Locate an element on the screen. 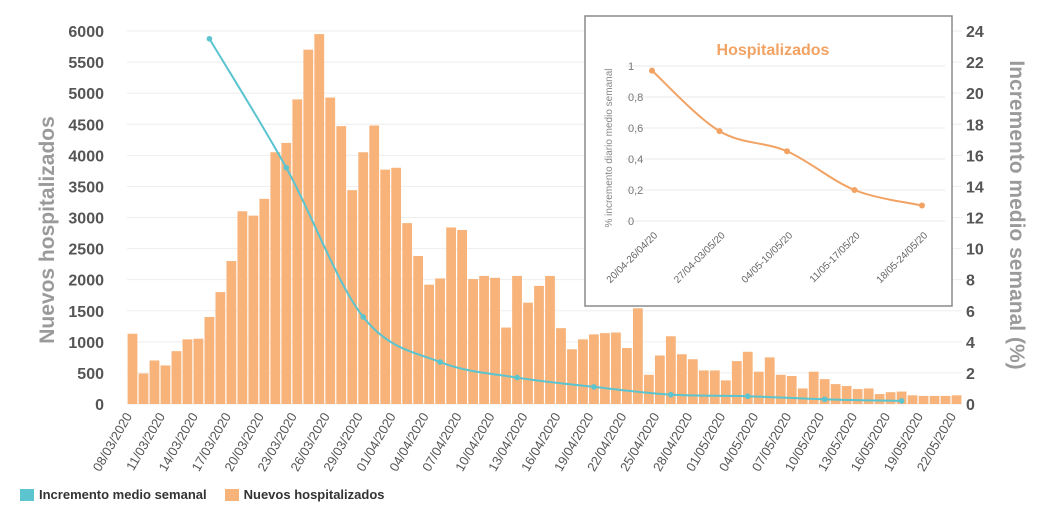  y2-tick-label: 20 is located at coordinates (975, 94).